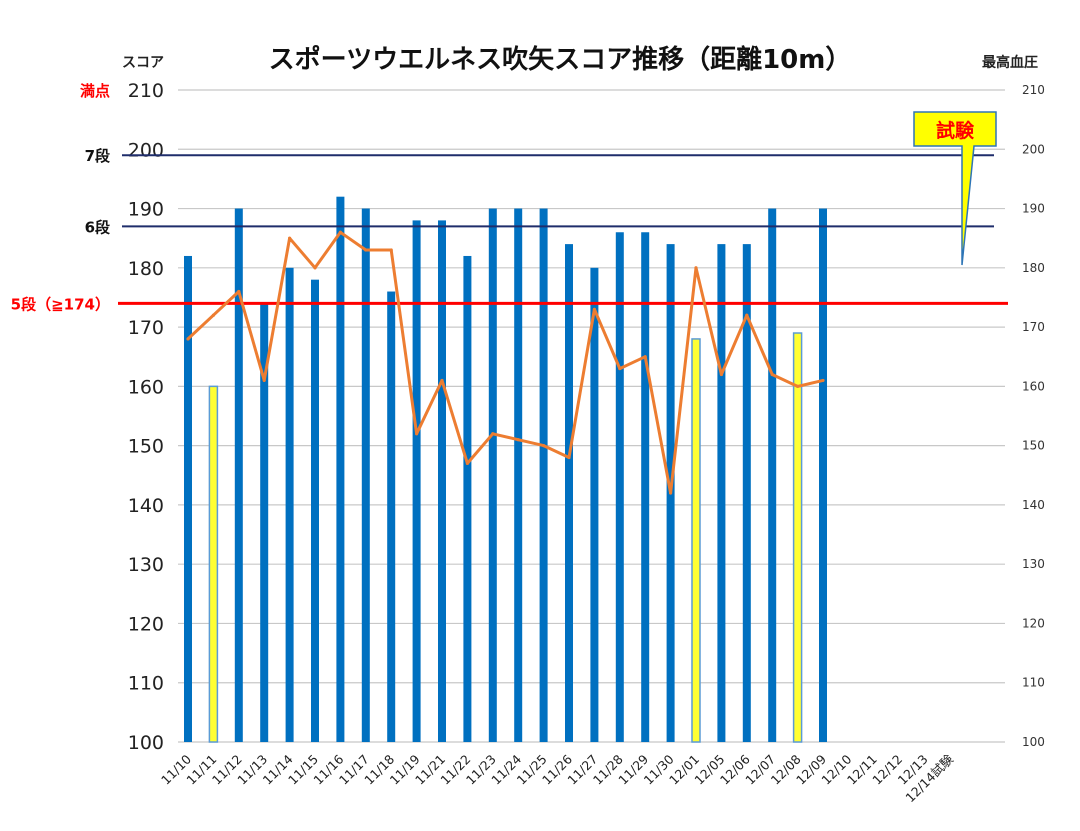 The width and height of the screenshot is (1080, 831). I want to click on y-tick-left: 100, so click(146, 743).